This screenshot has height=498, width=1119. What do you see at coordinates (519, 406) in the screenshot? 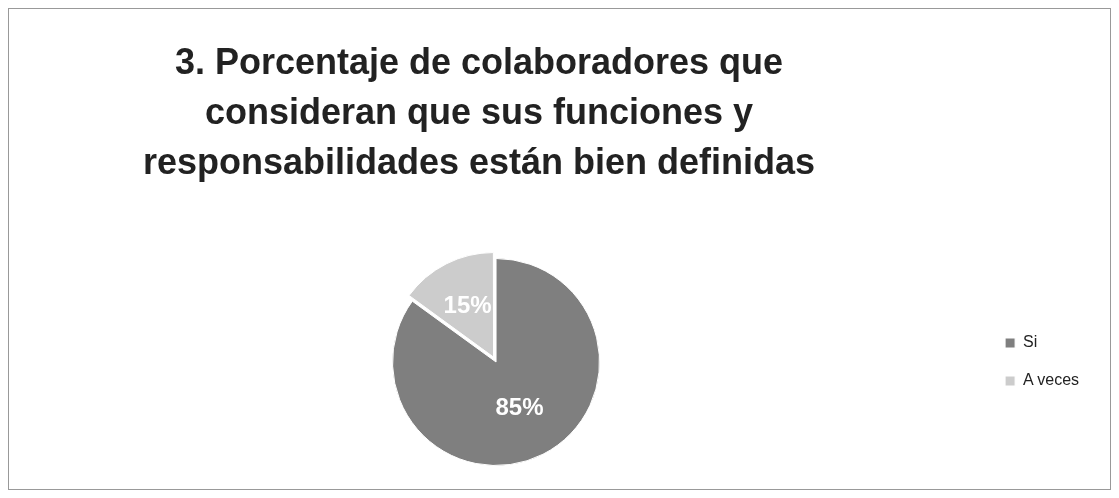
I see `data-label: 85%` at bounding box center [519, 406].